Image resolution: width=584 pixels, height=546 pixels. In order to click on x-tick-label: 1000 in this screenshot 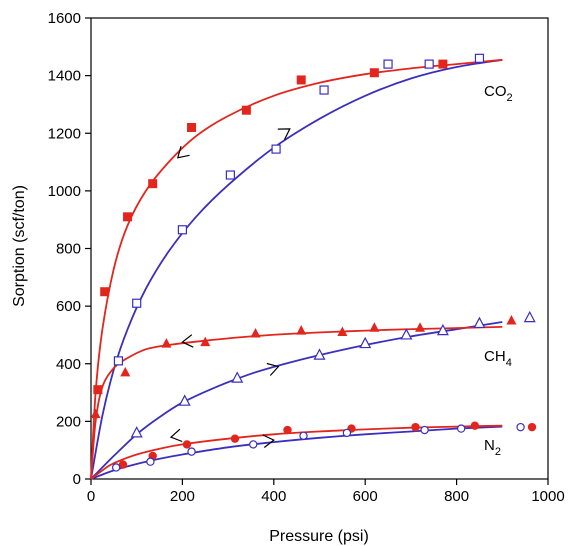, I will do `click(547, 496)`.